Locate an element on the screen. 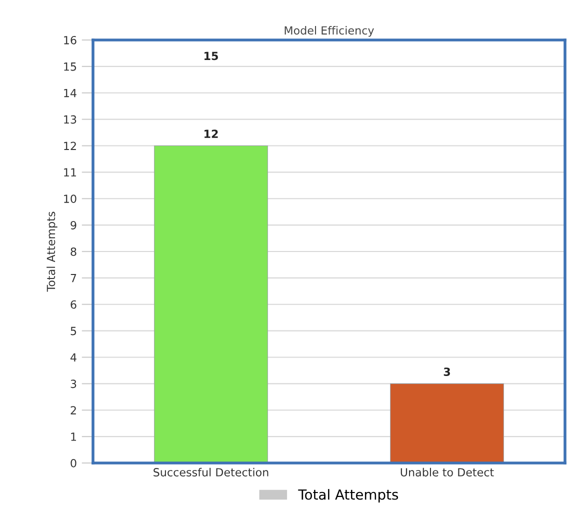 The image size is (578, 521). y-tick-label: 10 is located at coordinates (70, 199).